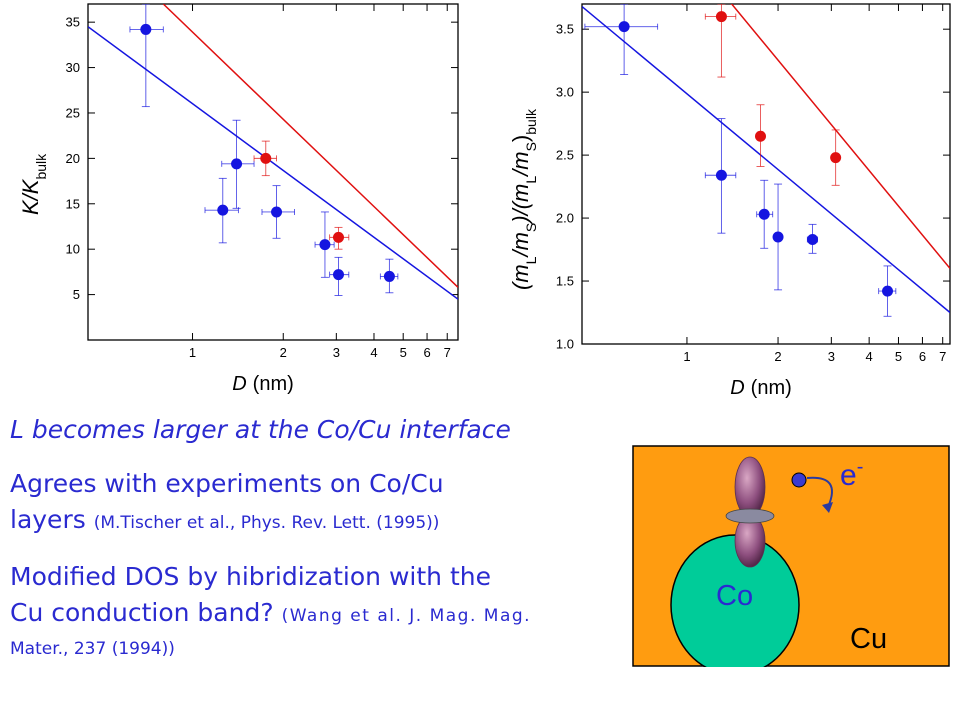 The height and width of the screenshot is (720, 960). What do you see at coordinates (520, 205) in the screenshot?
I see `y-axis-label-part: )/(m` at bounding box center [520, 205].